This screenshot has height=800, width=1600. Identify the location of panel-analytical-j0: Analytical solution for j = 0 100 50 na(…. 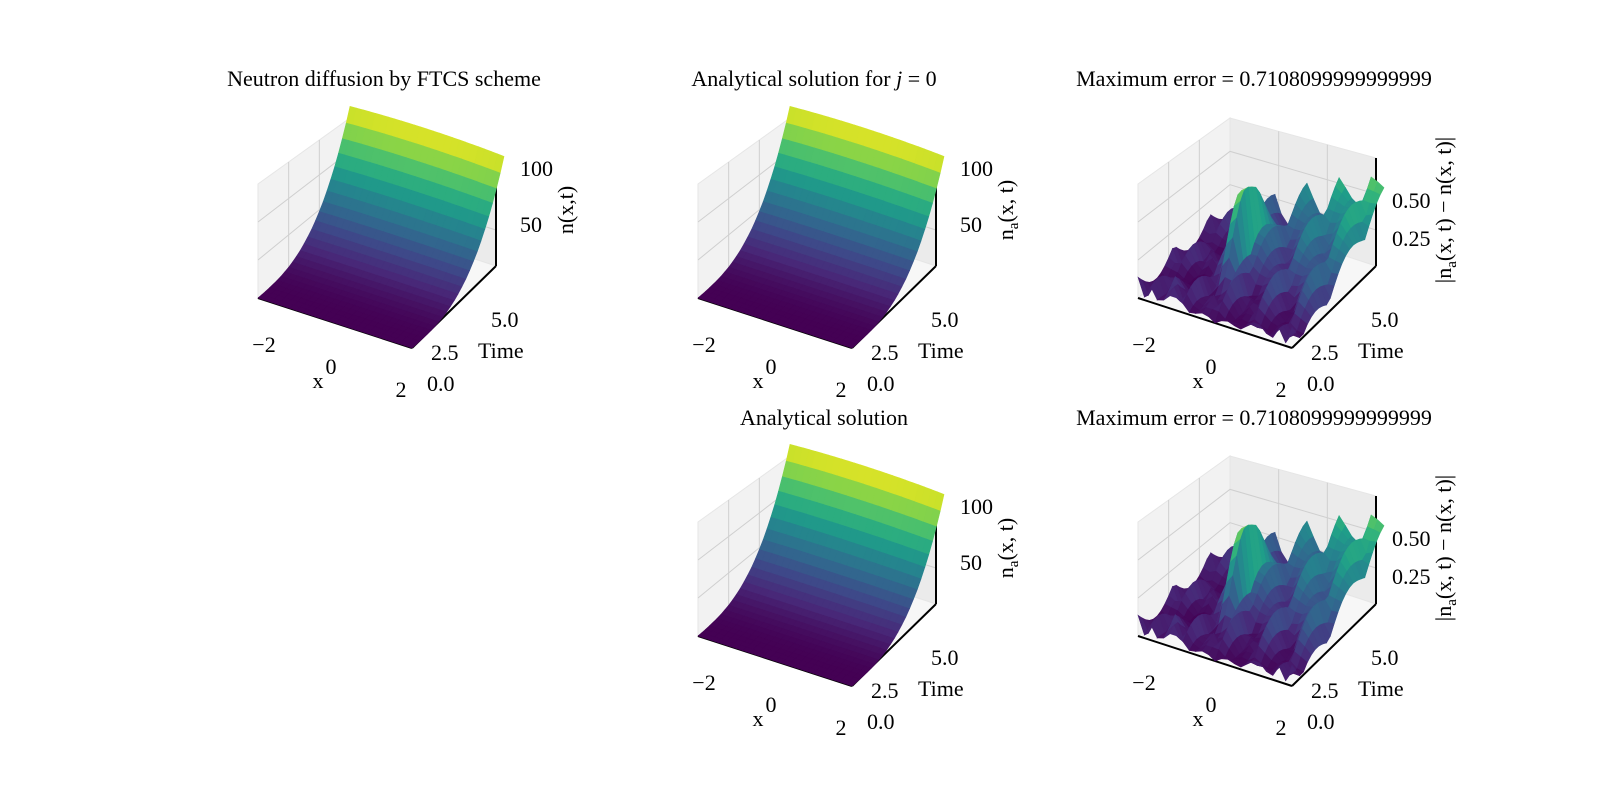
(856, 234).